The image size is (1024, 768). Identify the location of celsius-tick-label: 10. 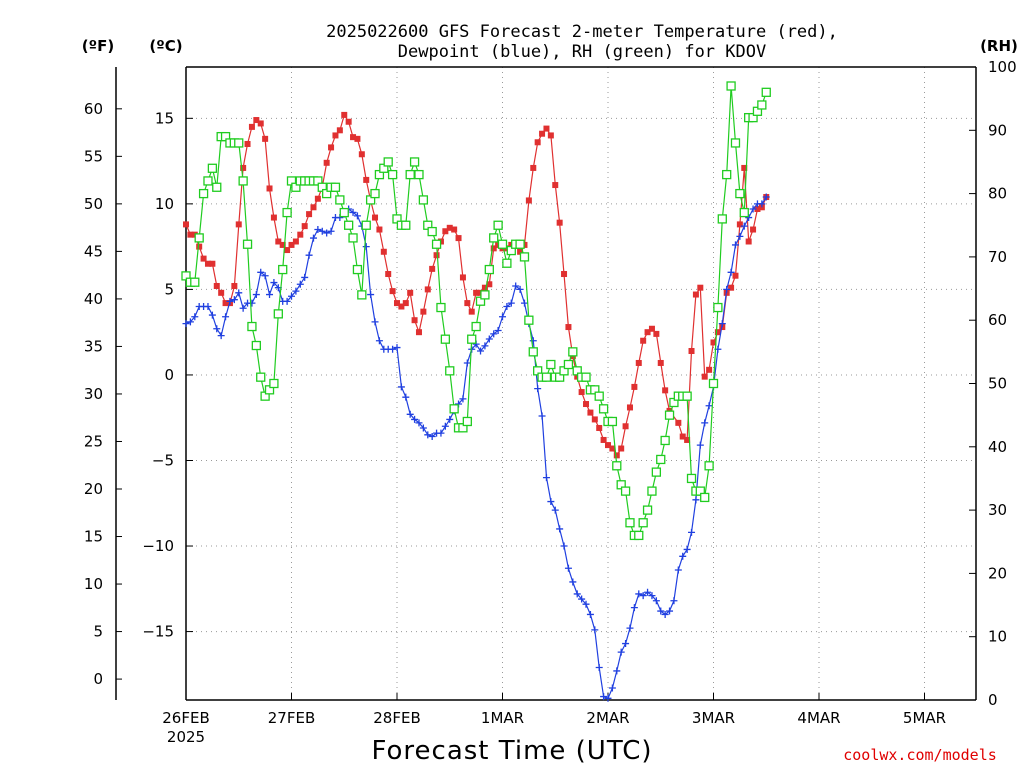
(164, 204).